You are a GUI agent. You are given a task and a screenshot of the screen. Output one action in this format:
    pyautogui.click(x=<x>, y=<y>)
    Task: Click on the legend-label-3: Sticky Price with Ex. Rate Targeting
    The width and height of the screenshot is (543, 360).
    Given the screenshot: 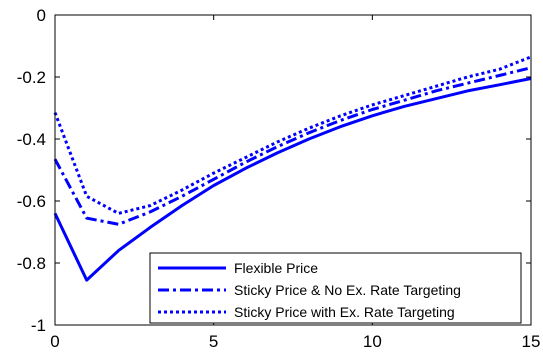 What is the action you would take?
    pyautogui.click(x=344, y=312)
    